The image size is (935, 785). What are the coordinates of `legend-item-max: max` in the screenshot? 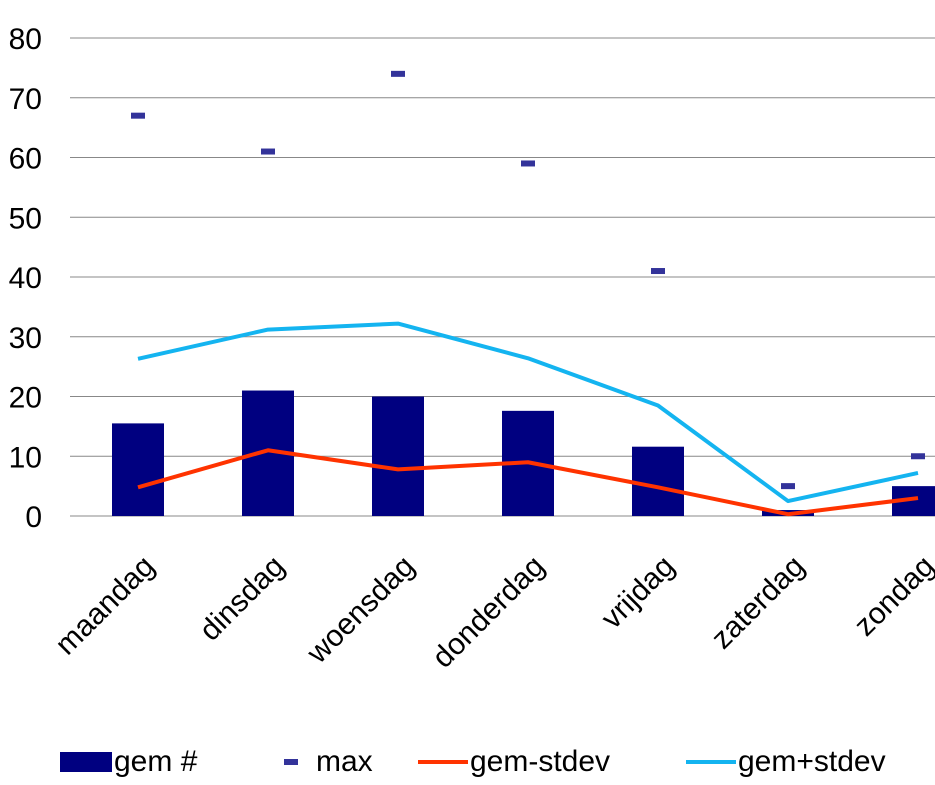 It's located at (324, 762).